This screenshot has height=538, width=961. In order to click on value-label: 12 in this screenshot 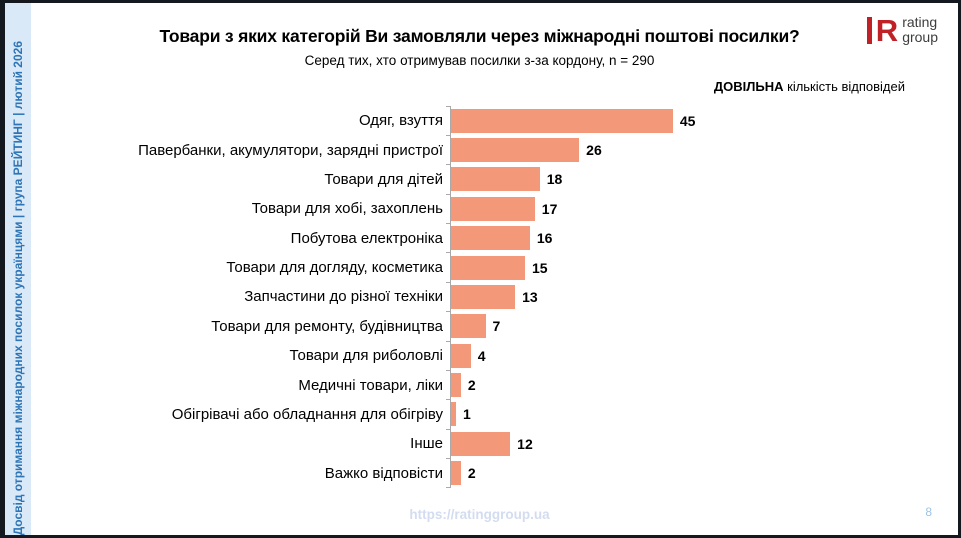, I will do `click(525, 443)`.